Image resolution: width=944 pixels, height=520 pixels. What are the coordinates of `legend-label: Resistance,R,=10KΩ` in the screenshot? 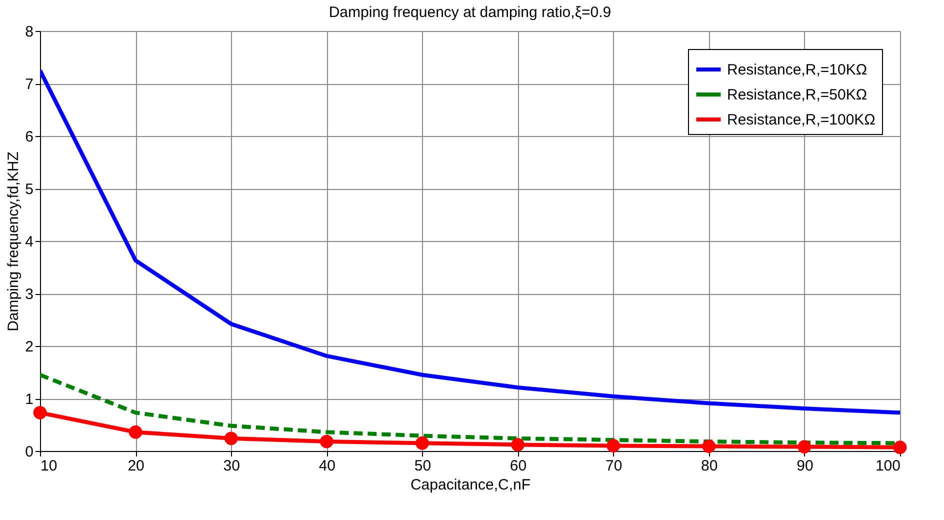 It's located at (797, 70).